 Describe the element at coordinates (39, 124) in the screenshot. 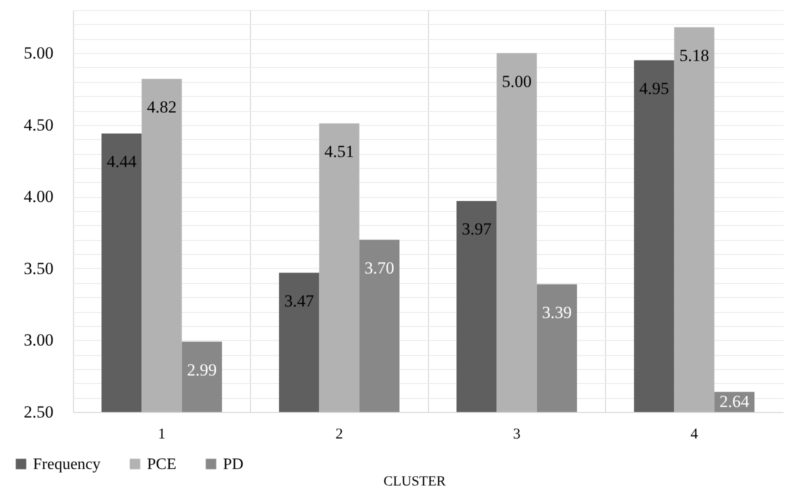

I see `y-tick-label: 4.50` at that location.